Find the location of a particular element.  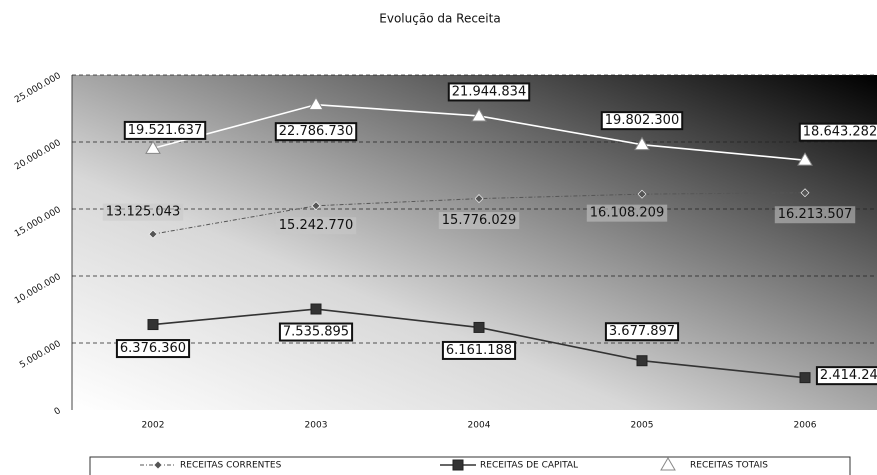

chart-title: Evolução da Receita is located at coordinates (439, 19).